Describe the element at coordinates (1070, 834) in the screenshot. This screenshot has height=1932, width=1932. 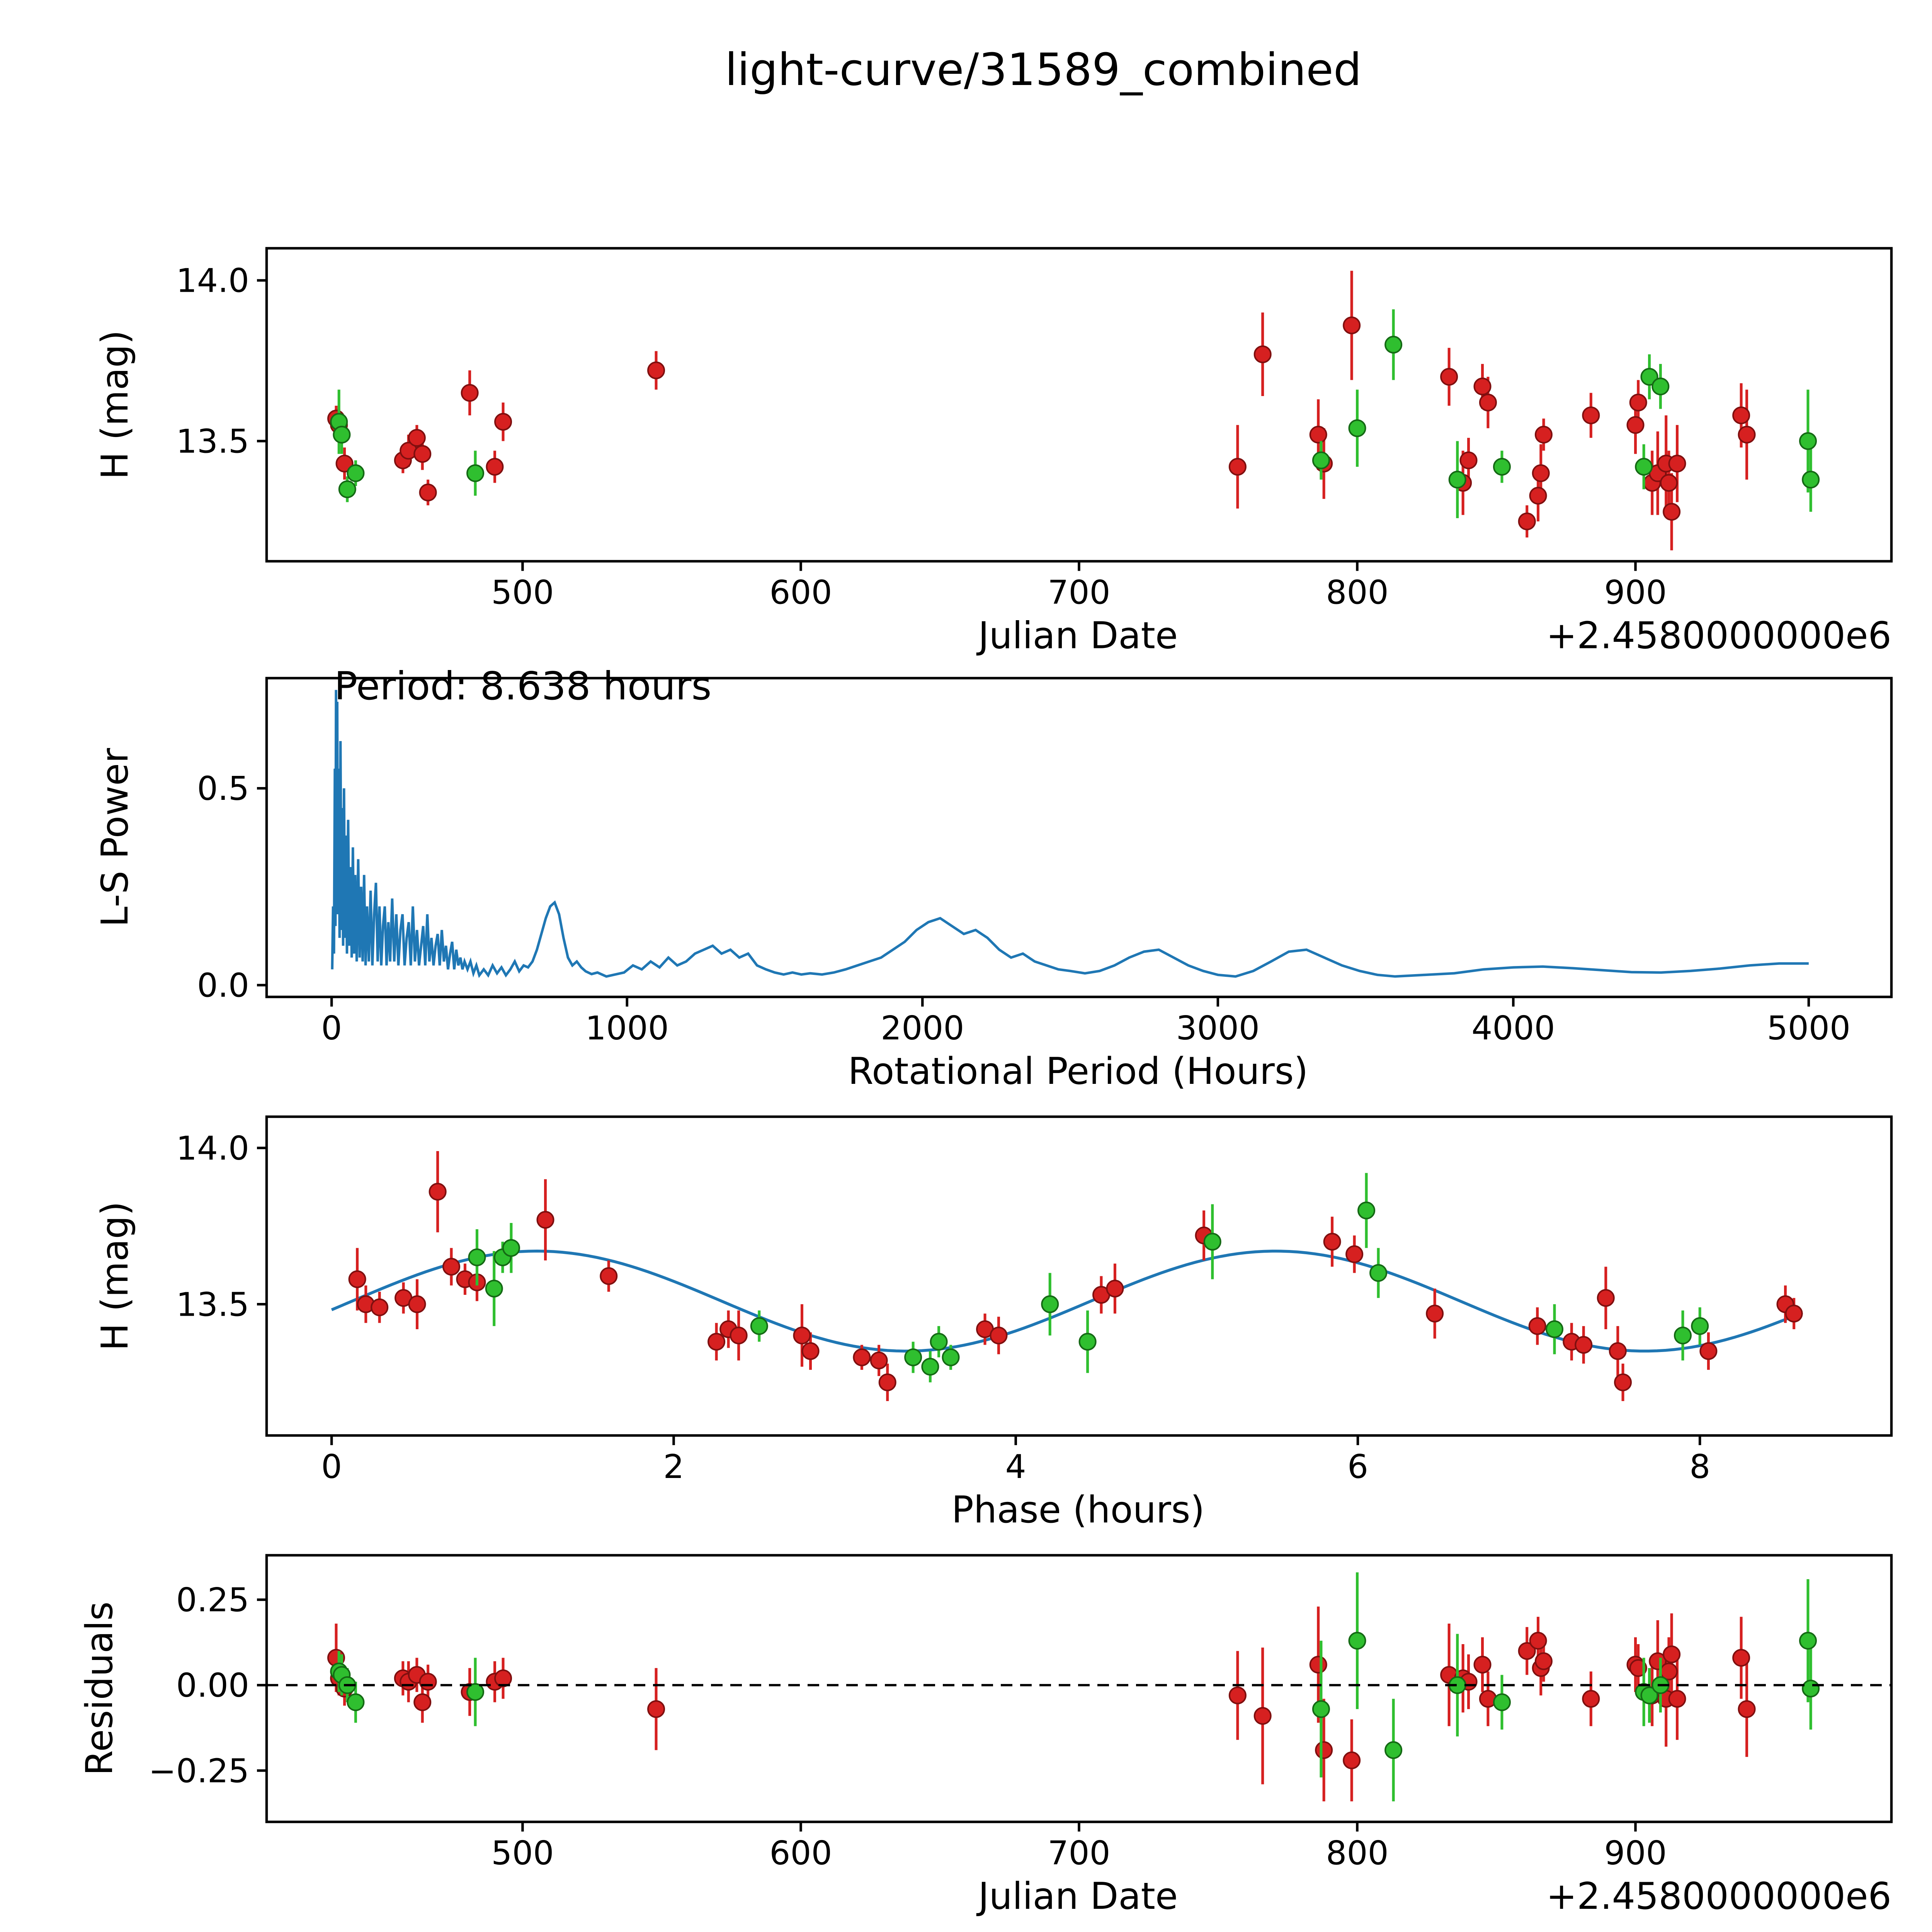
I see `periodogram-line` at that location.